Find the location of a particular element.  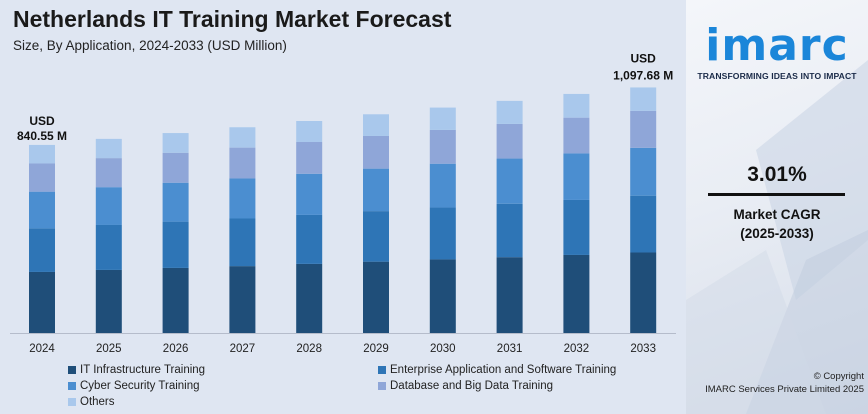

legend-item: IT Infrastructure Training is located at coordinates (223, 369).